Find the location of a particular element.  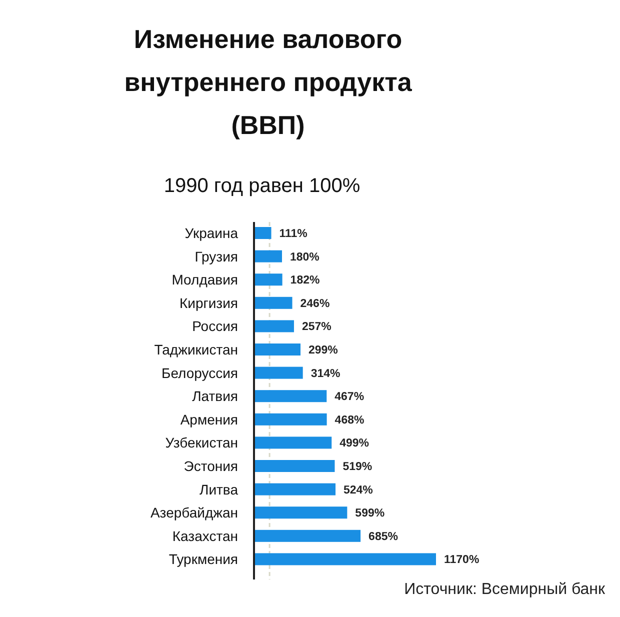

data-label: 468% is located at coordinates (349, 420).